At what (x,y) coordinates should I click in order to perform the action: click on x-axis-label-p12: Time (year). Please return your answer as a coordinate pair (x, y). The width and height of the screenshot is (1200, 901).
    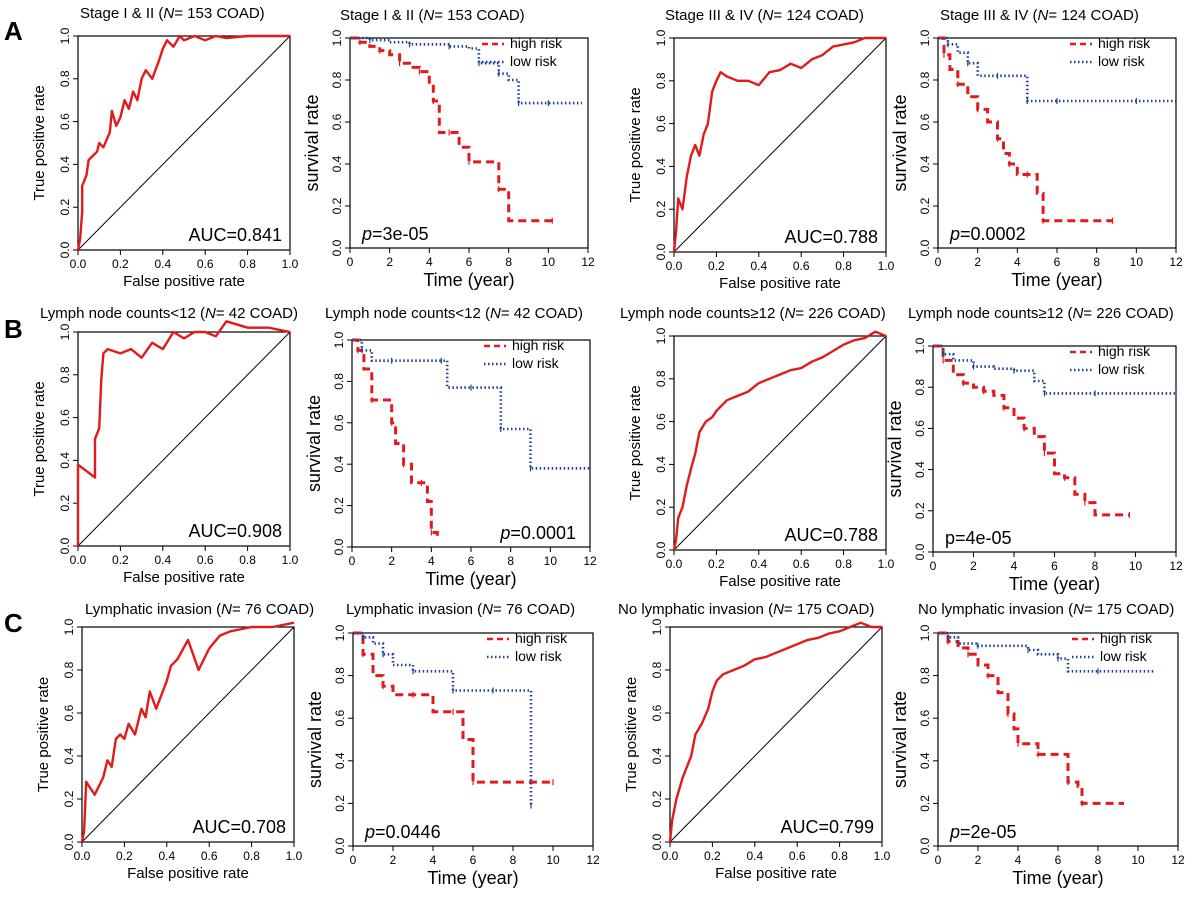
    Looking at the image, I should click on (1057, 878).